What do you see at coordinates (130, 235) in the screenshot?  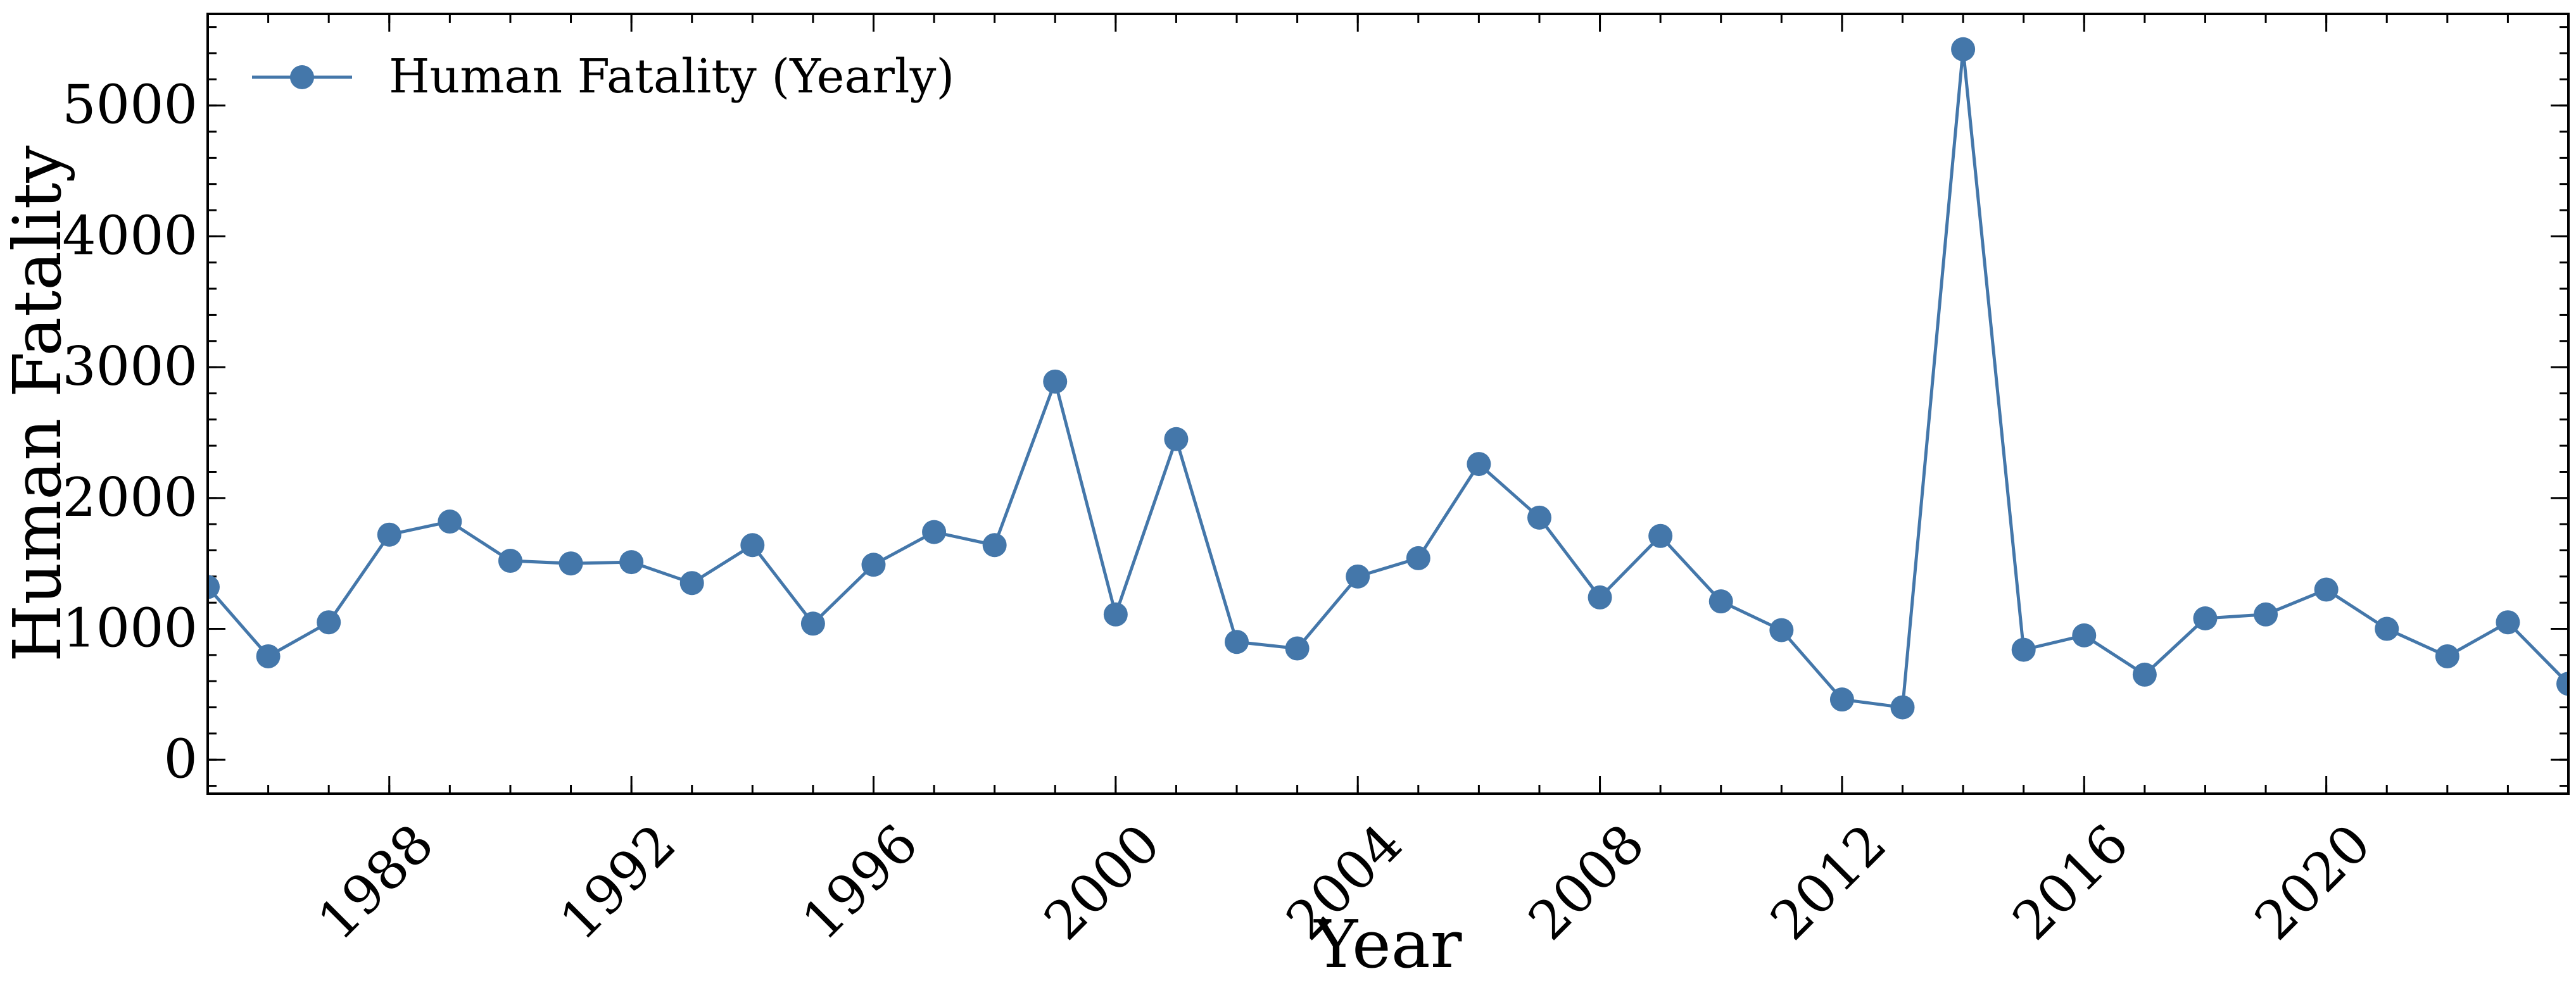 I see `y-tick-label: 4000` at bounding box center [130, 235].